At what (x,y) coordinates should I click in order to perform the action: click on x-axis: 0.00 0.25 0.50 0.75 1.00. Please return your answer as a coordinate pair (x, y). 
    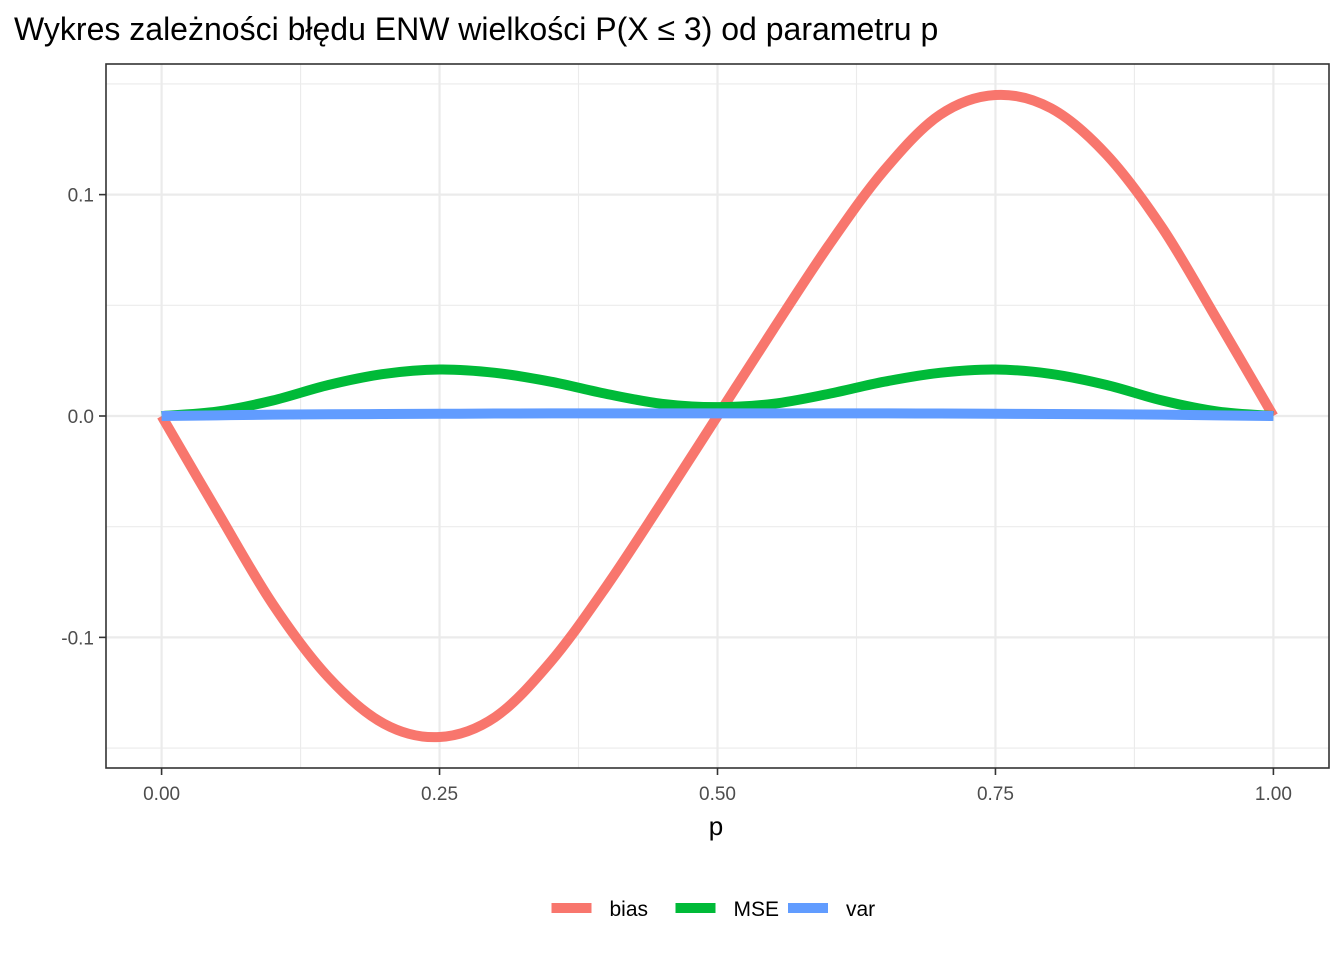
    Looking at the image, I should click on (717, 786).